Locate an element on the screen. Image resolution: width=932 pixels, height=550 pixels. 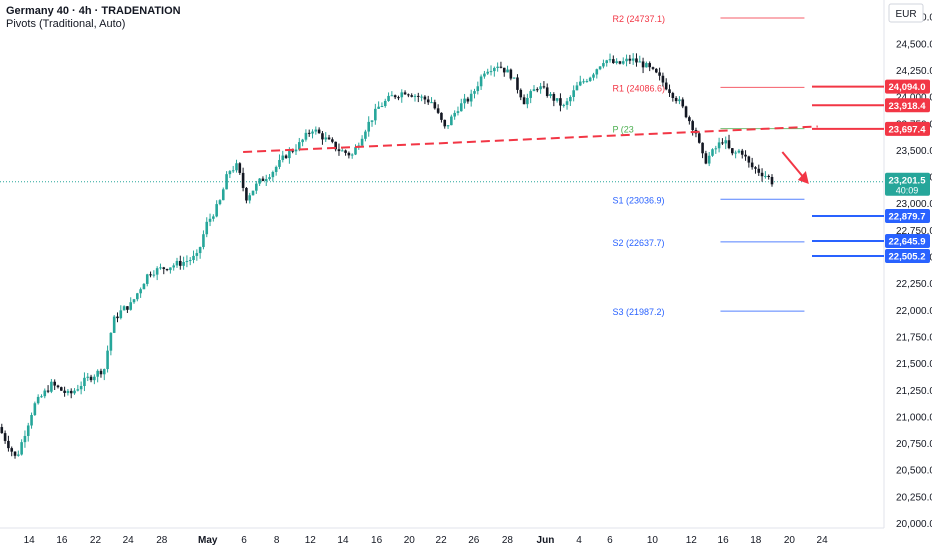
price-tick-label: 20,750.0 is located at coordinates (914, 444).